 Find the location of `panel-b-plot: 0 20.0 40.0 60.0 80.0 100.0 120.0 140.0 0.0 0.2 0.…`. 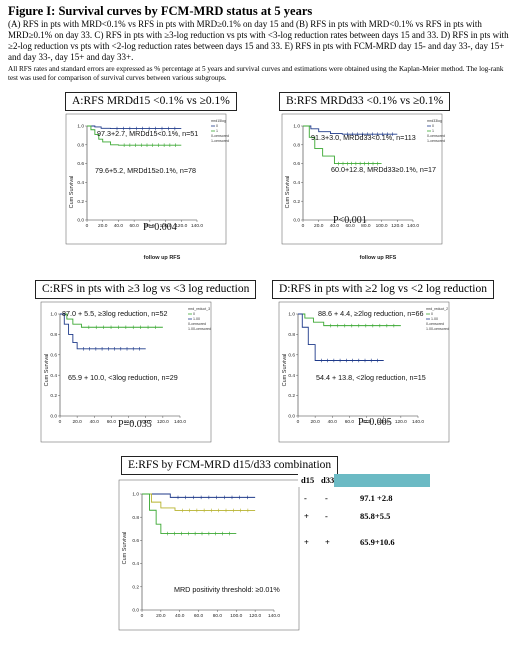

panel-b-plot: 0 20.0 40.0 60.0 80.0 100.0 120.0 140.0 0.0 0.2 0.… is located at coordinates (356, 176).